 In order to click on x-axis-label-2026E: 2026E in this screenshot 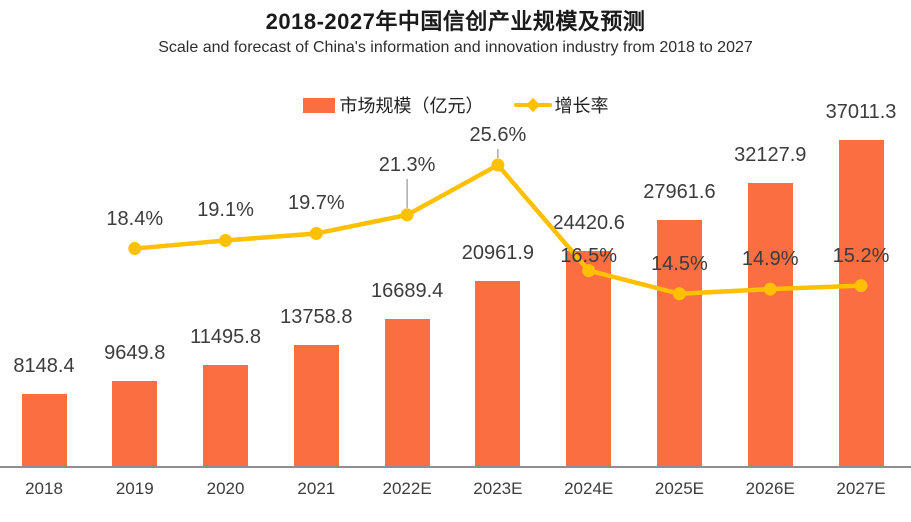, I will do `click(770, 488)`.